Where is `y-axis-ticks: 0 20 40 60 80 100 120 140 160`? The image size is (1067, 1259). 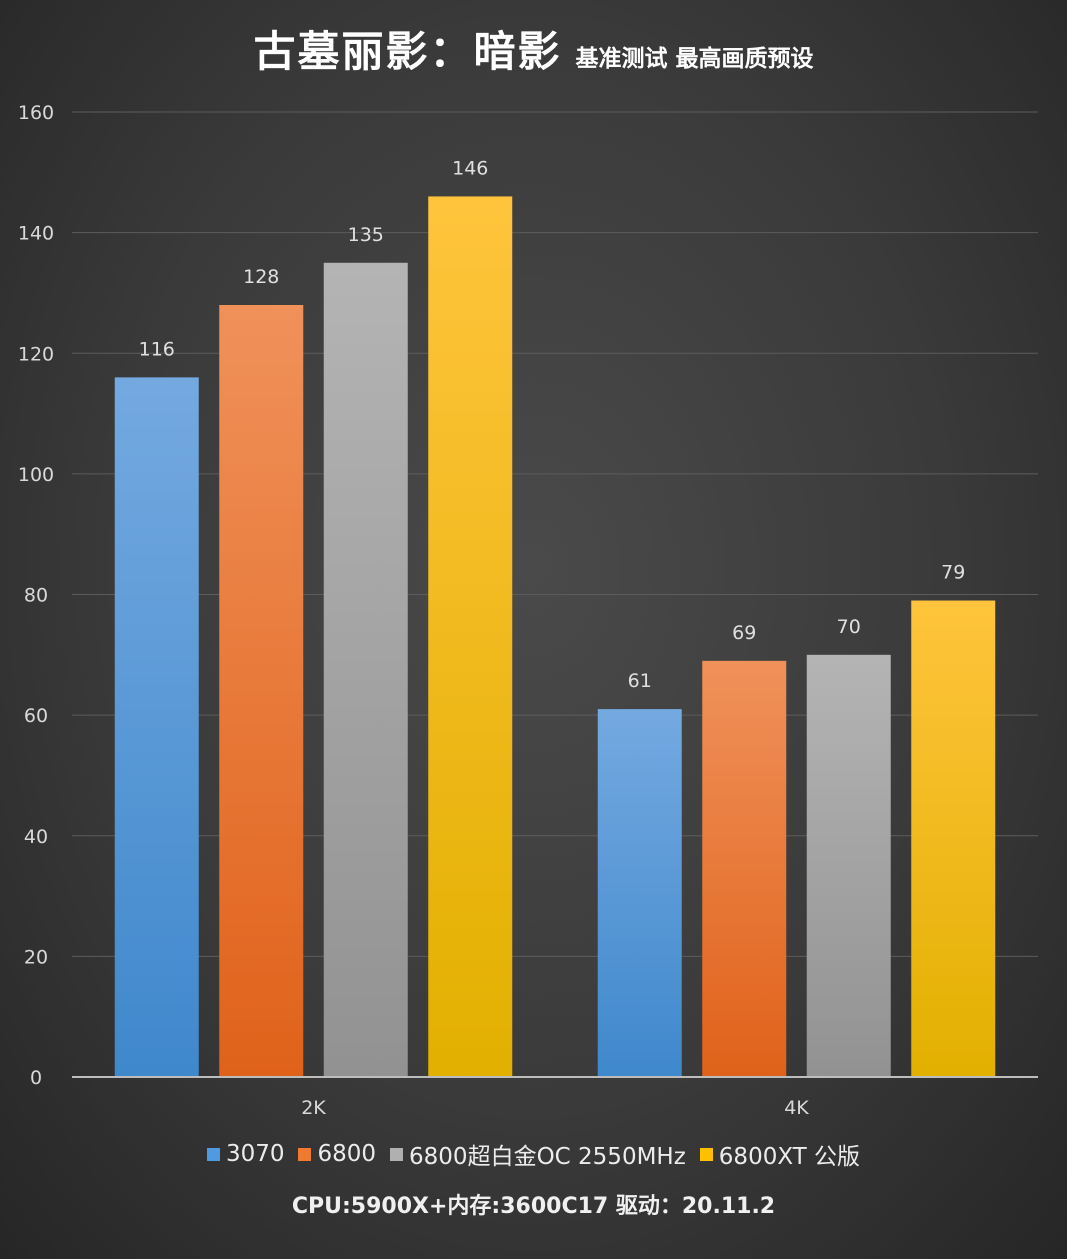
y-axis-ticks: 0 20 40 60 80 100 120 140 160 is located at coordinates (36, 595).